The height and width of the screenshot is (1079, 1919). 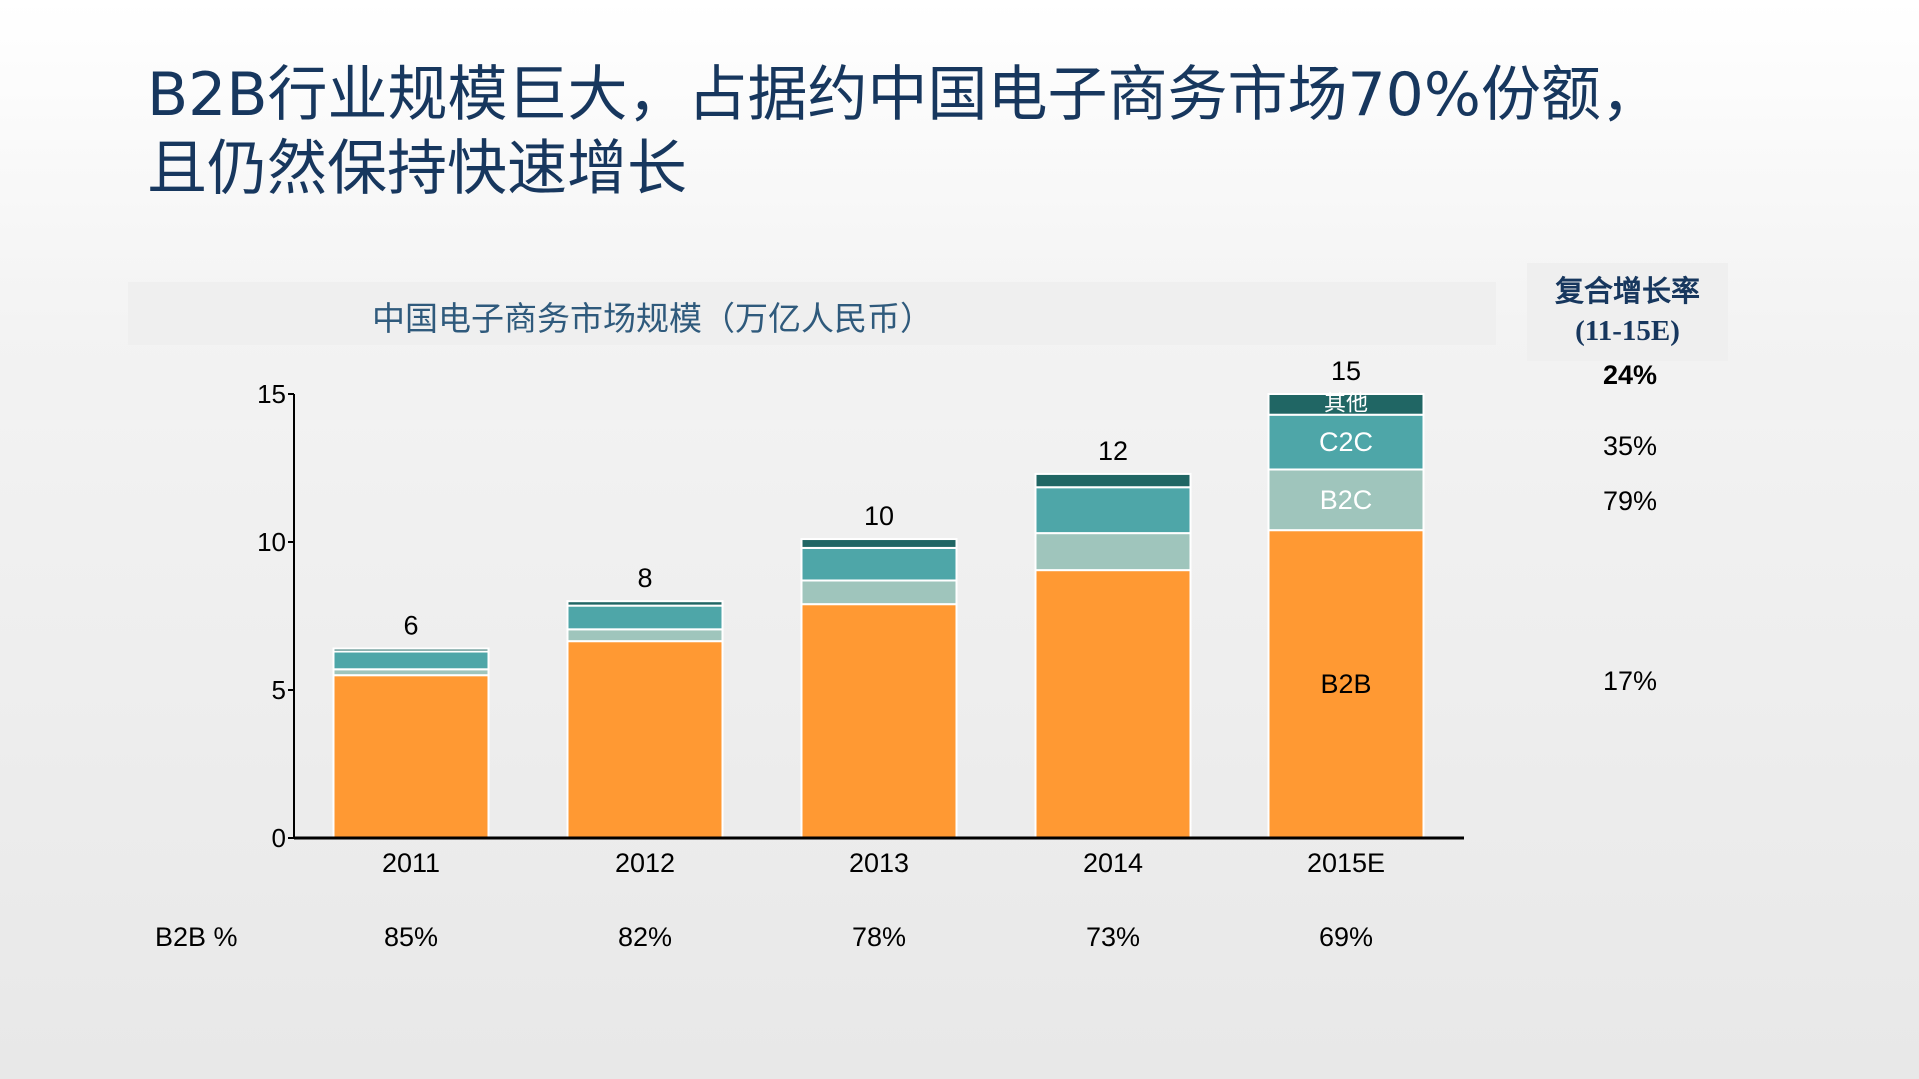 I want to click on bar-segment-b2c-2012, so click(x=645, y=635).